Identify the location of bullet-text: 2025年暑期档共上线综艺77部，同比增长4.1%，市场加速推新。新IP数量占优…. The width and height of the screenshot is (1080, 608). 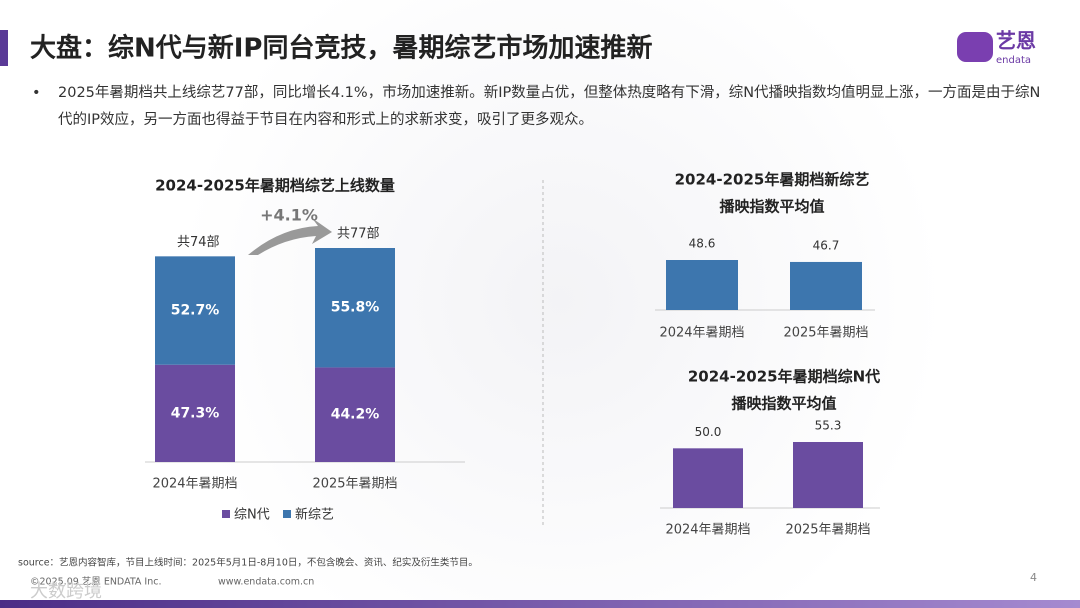
(549, 106).